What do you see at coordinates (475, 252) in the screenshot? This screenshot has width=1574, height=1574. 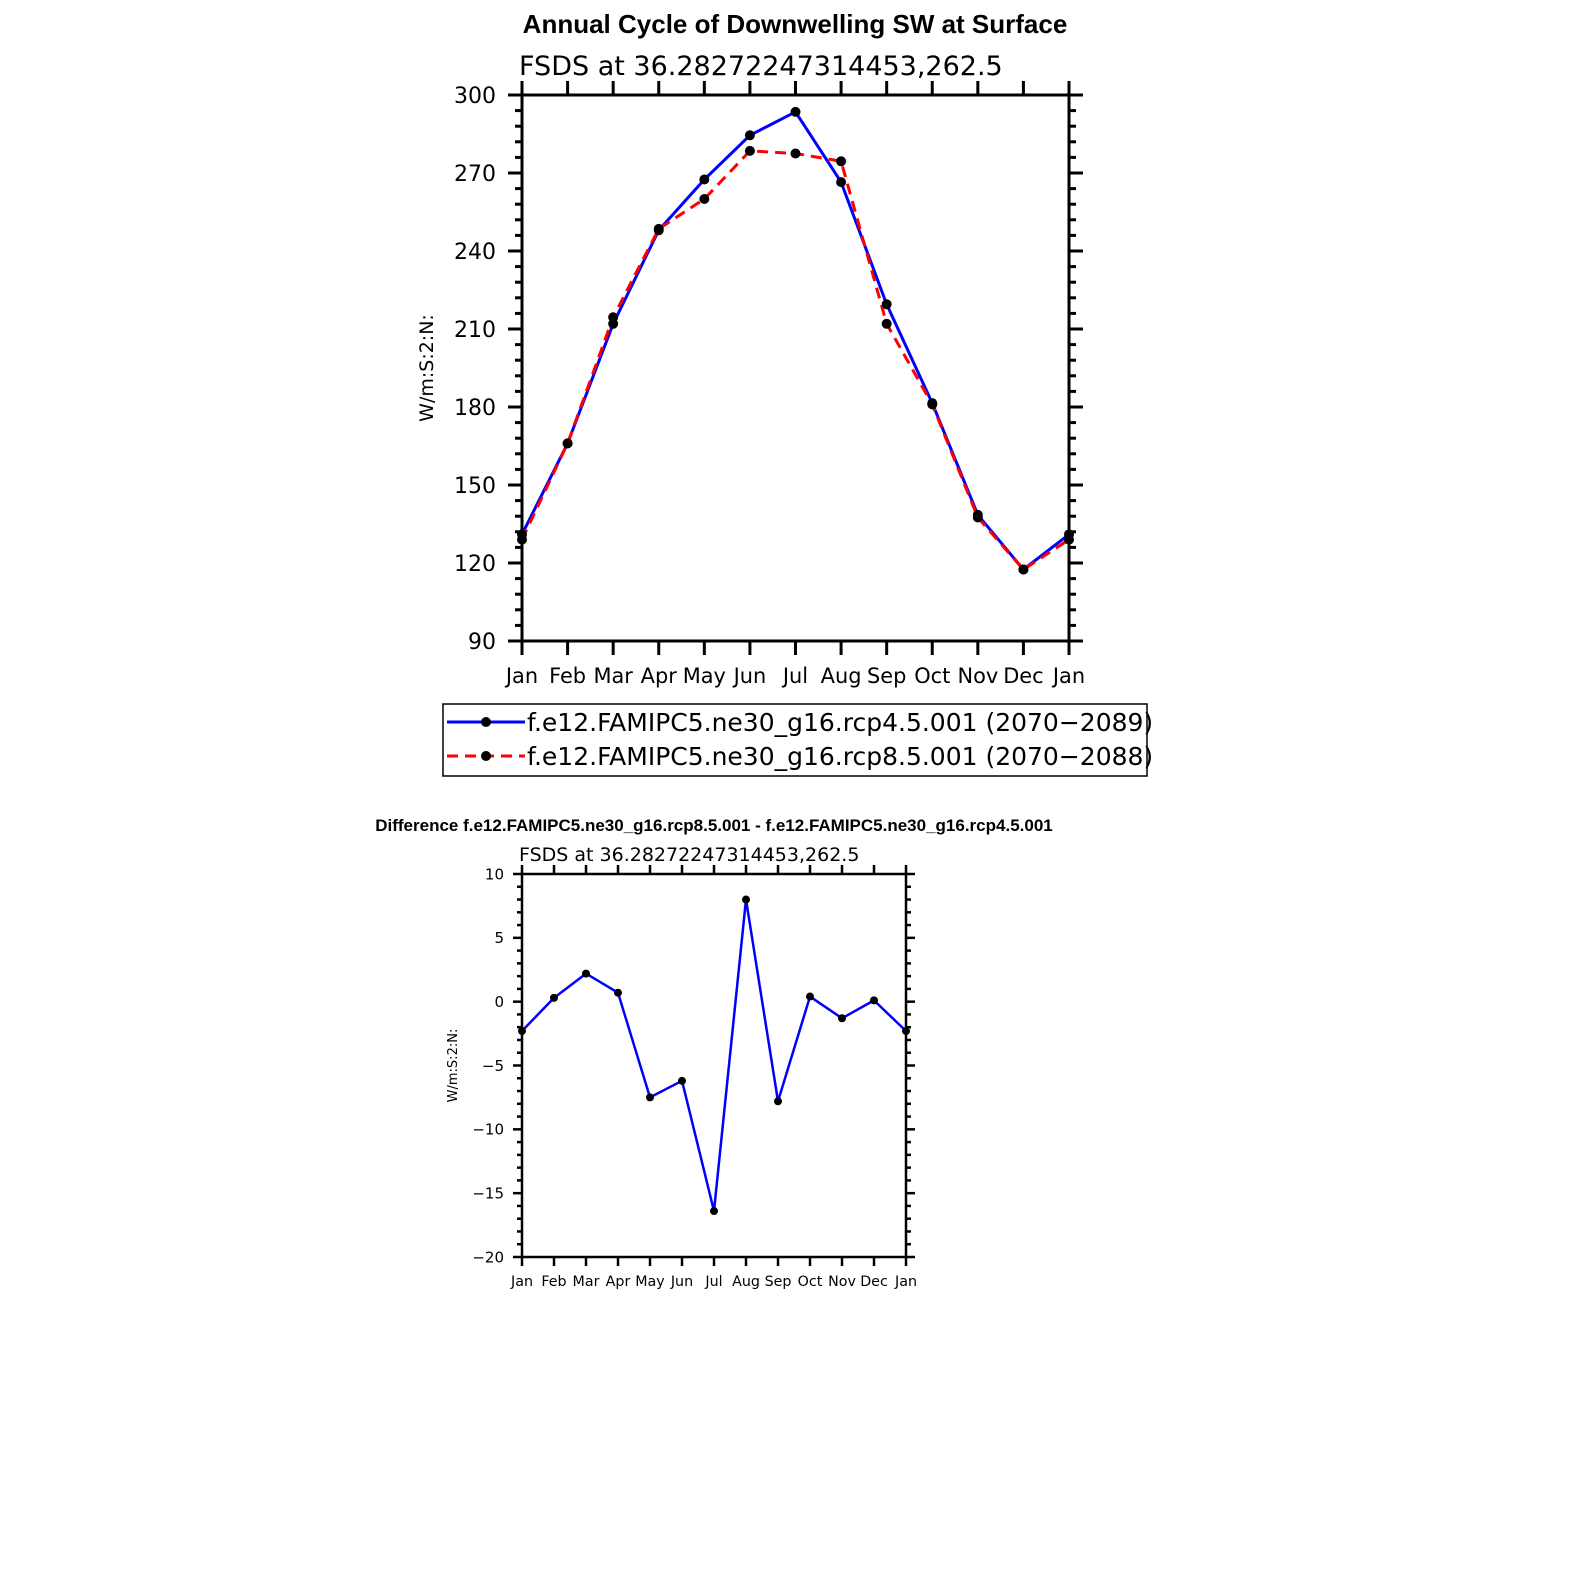 I see `y-tick-label: 240` at bounding box center [475, 252].